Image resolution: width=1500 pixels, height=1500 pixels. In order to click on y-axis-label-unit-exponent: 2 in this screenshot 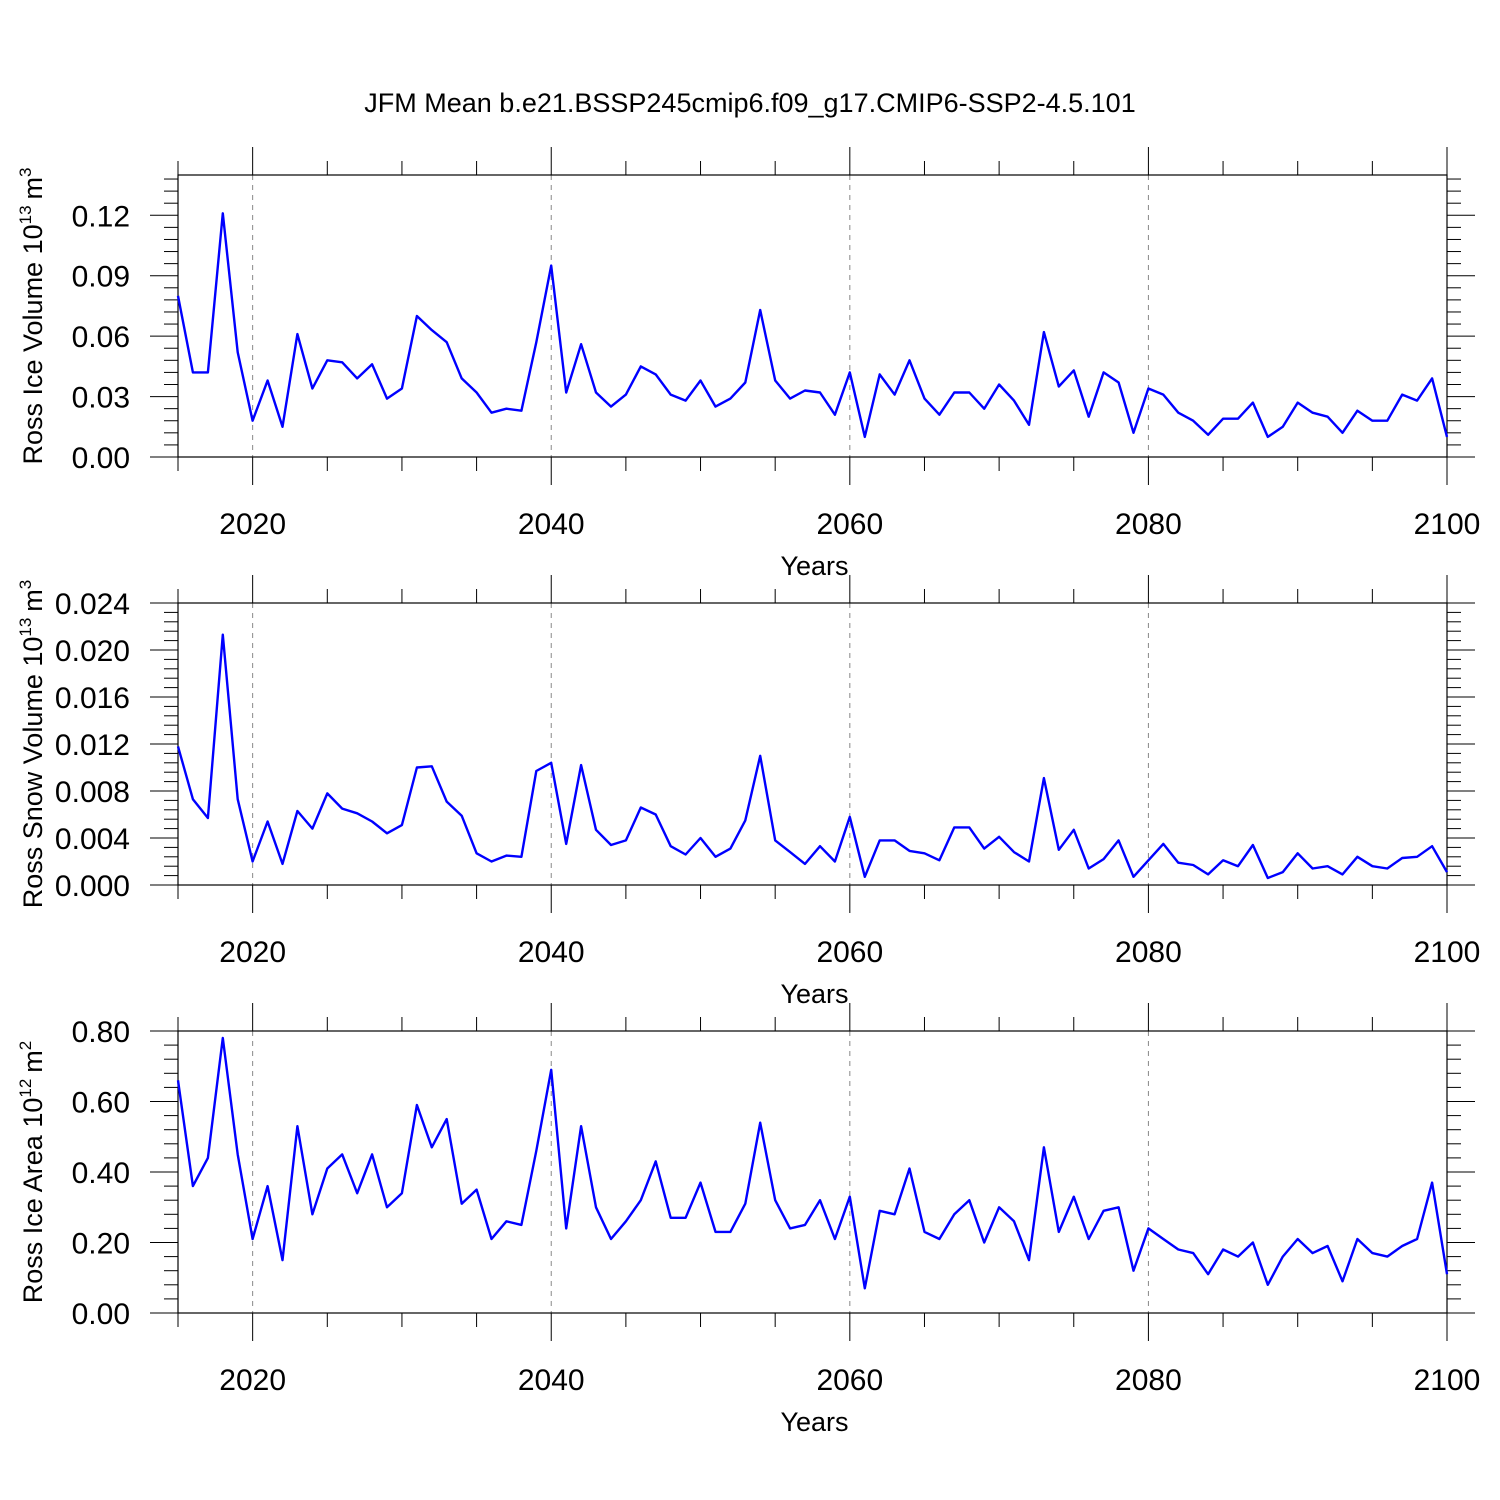, I will do `click(25, 1045)`.